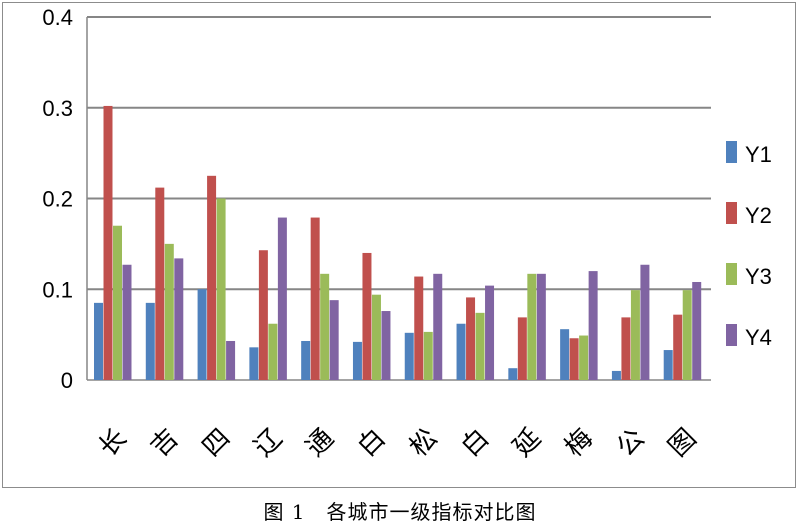 The width and height of the screenshot is (800, 527). Describe the element at coordinates (731, 213) in the screenshot. I see `legend-swatch-y2` at that location.